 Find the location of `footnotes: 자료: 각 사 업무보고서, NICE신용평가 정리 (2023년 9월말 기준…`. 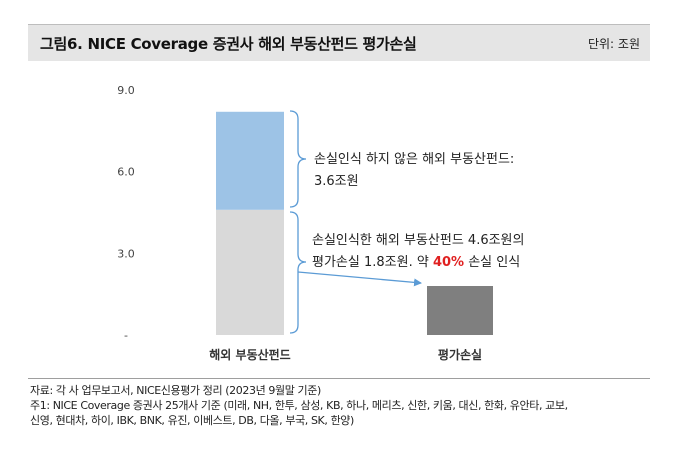

footnotes: 자료: 각 사 업무보고서, NICE신용평가 정리 (2023년 9월말 기준… is located at coordinates (350, 405).